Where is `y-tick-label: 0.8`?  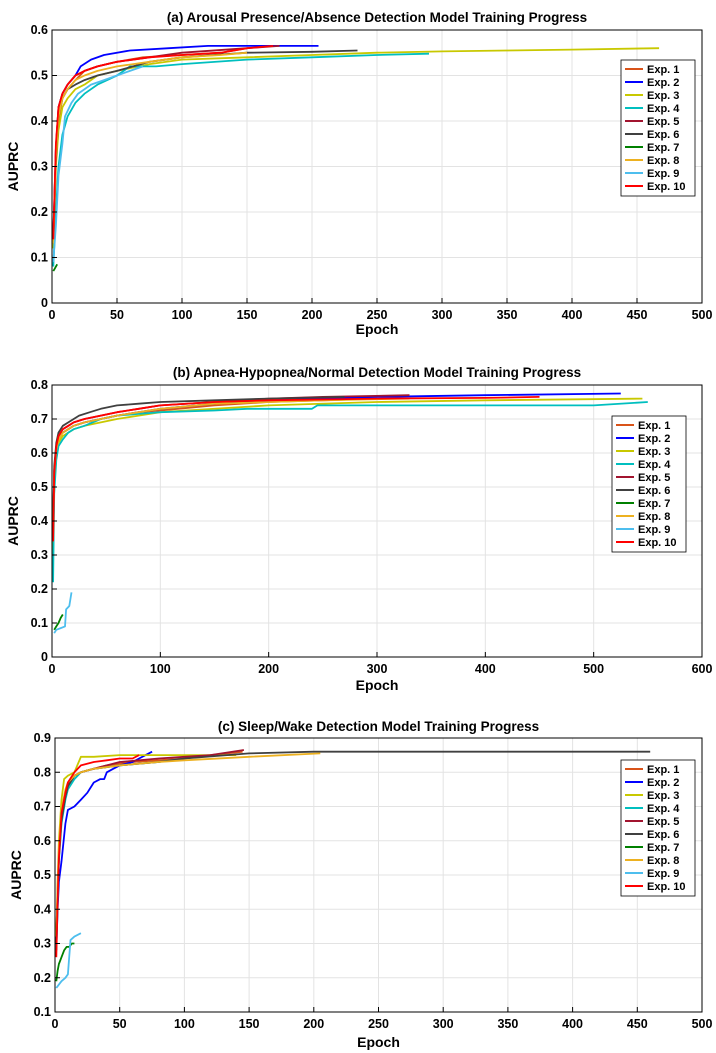
y-tick-label: 0.8 is located at coordinates (42, 772).